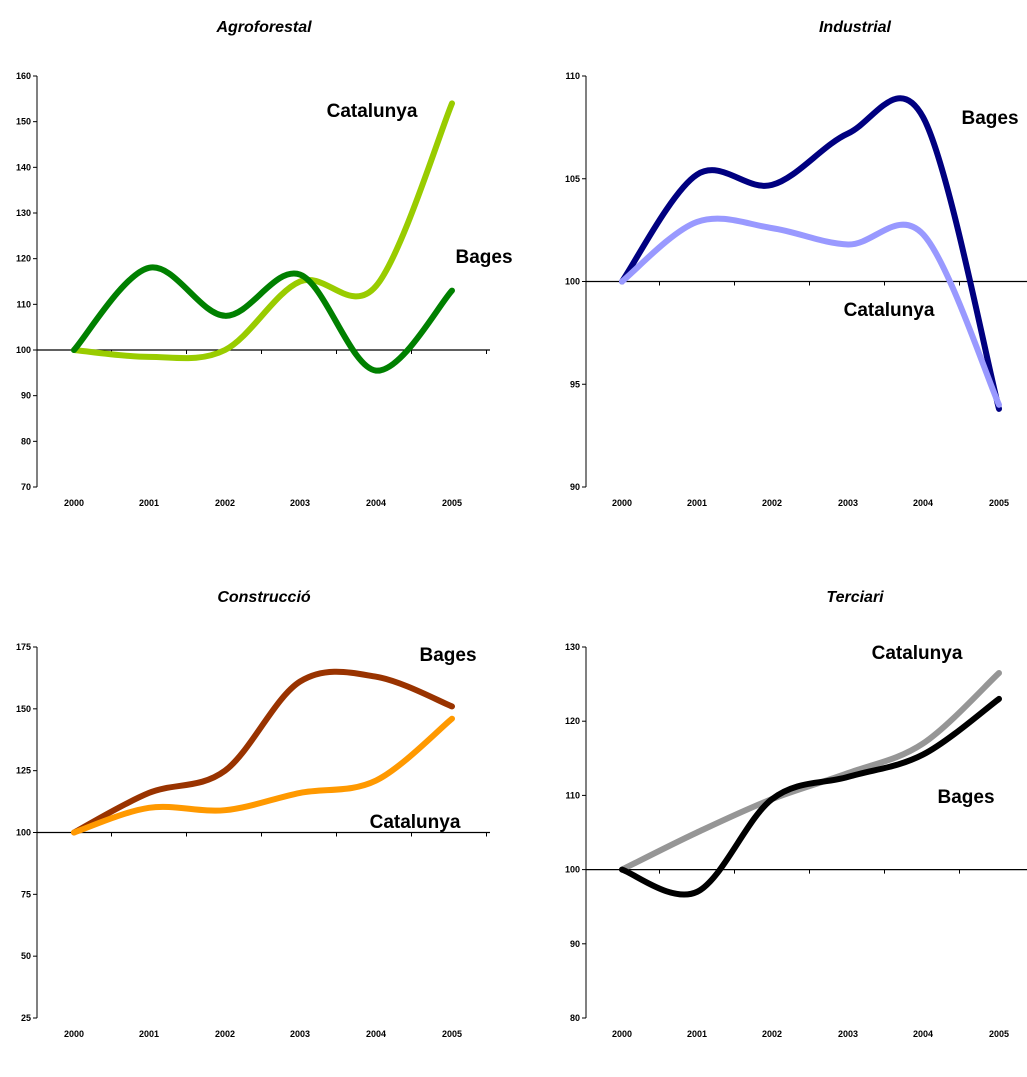  I want to click on y-tick-label: 175, so click(23, 647).